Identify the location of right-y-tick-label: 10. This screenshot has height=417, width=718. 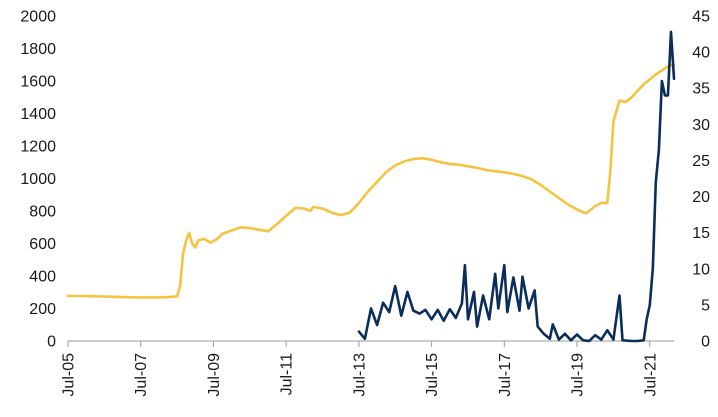
(701, 269).